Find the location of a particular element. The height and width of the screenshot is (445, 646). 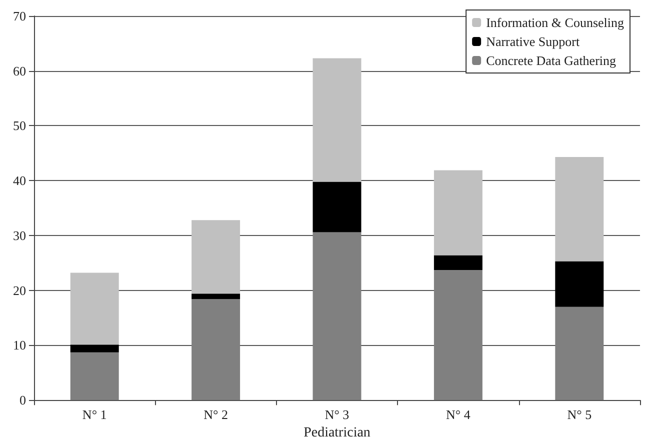

y-tick-label: 60 is located at coordinates (19, 70).